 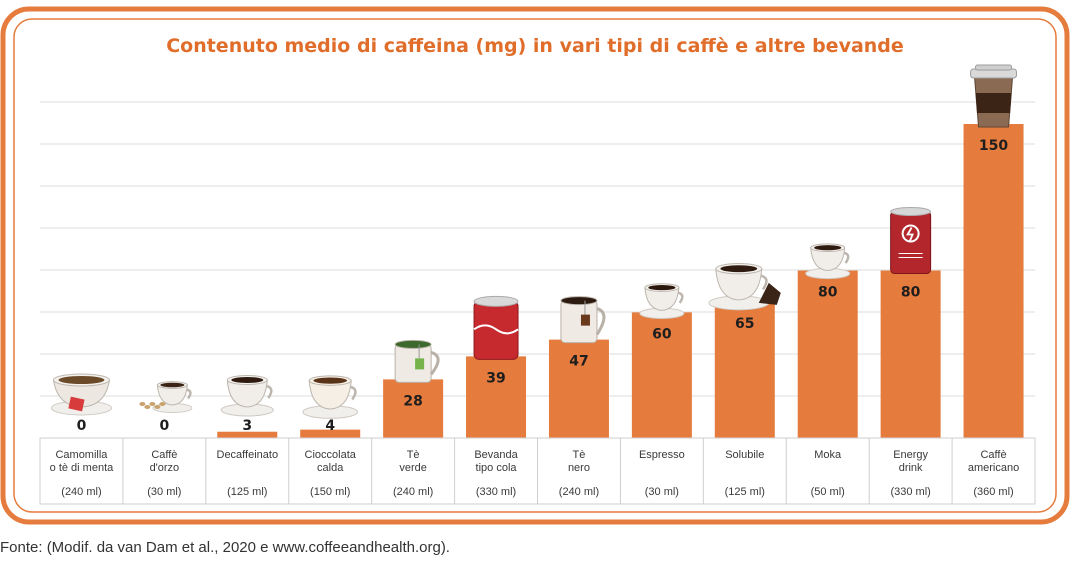 What do you see at coordinates (828, 261) in the screenshot?
I see `moka-coffee-cup-icon` at bounding box center [828, 261].